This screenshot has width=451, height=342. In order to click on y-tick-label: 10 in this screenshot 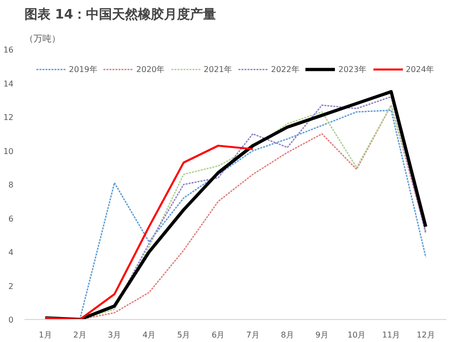, I will do `click(8, 151)`.